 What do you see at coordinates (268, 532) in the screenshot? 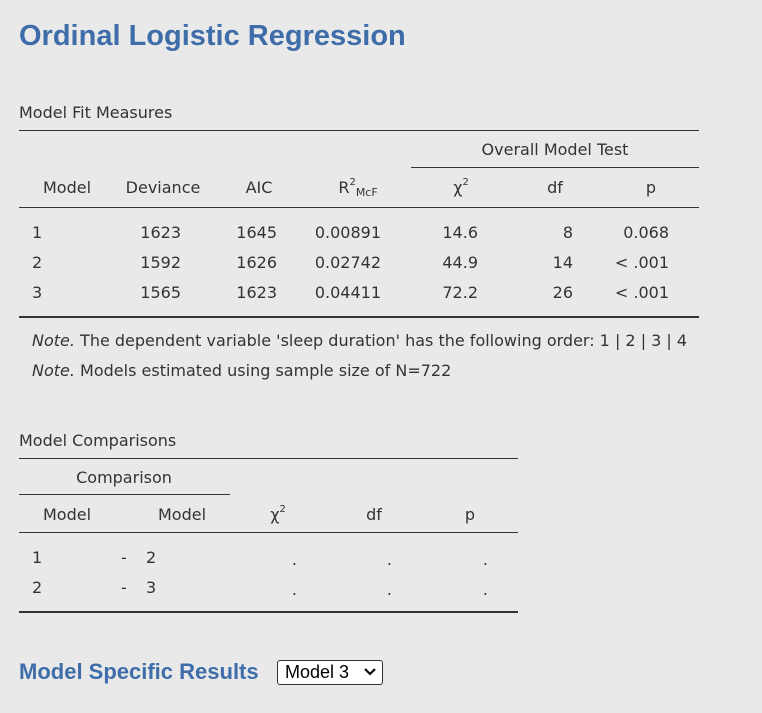
I see `comparisons-header-rule` at bounding box center [268, 532].